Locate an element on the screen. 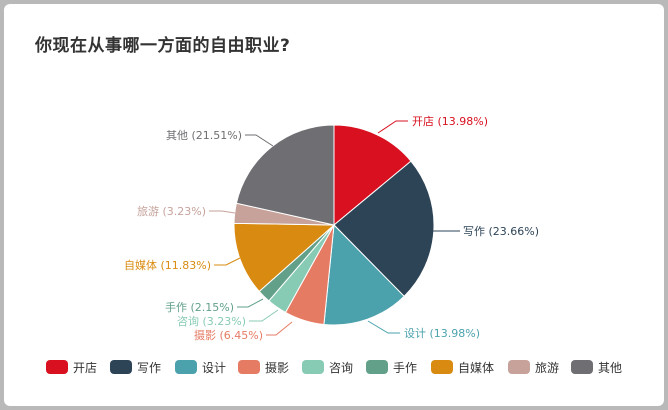 The width and height of the screenshot is (668, 410). legend-item-手作: 手作 is located at coordinates (391, 367).